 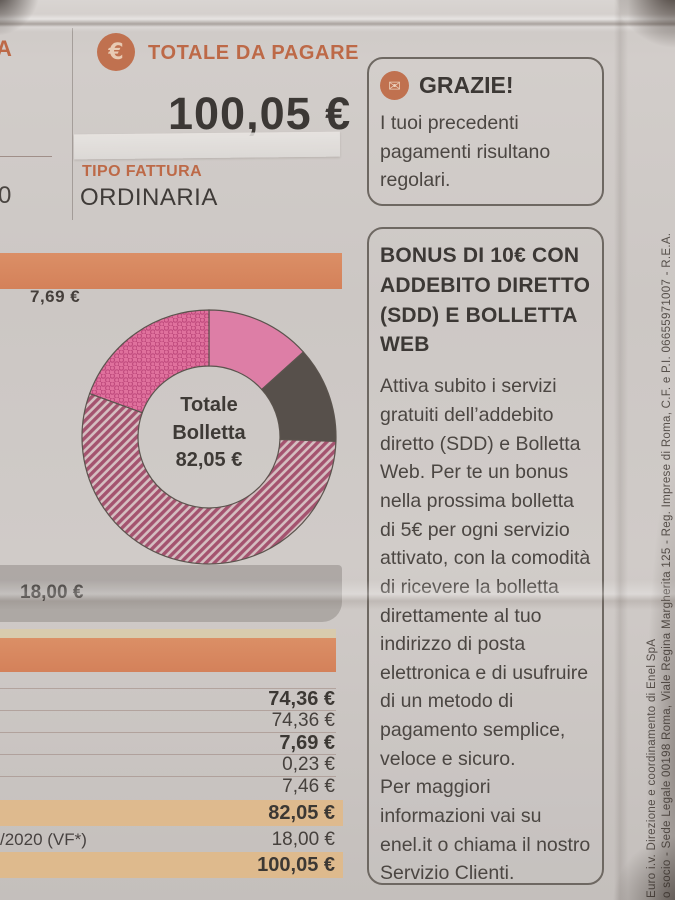 I want to click on donut-chart, so click(x=209, y=437).